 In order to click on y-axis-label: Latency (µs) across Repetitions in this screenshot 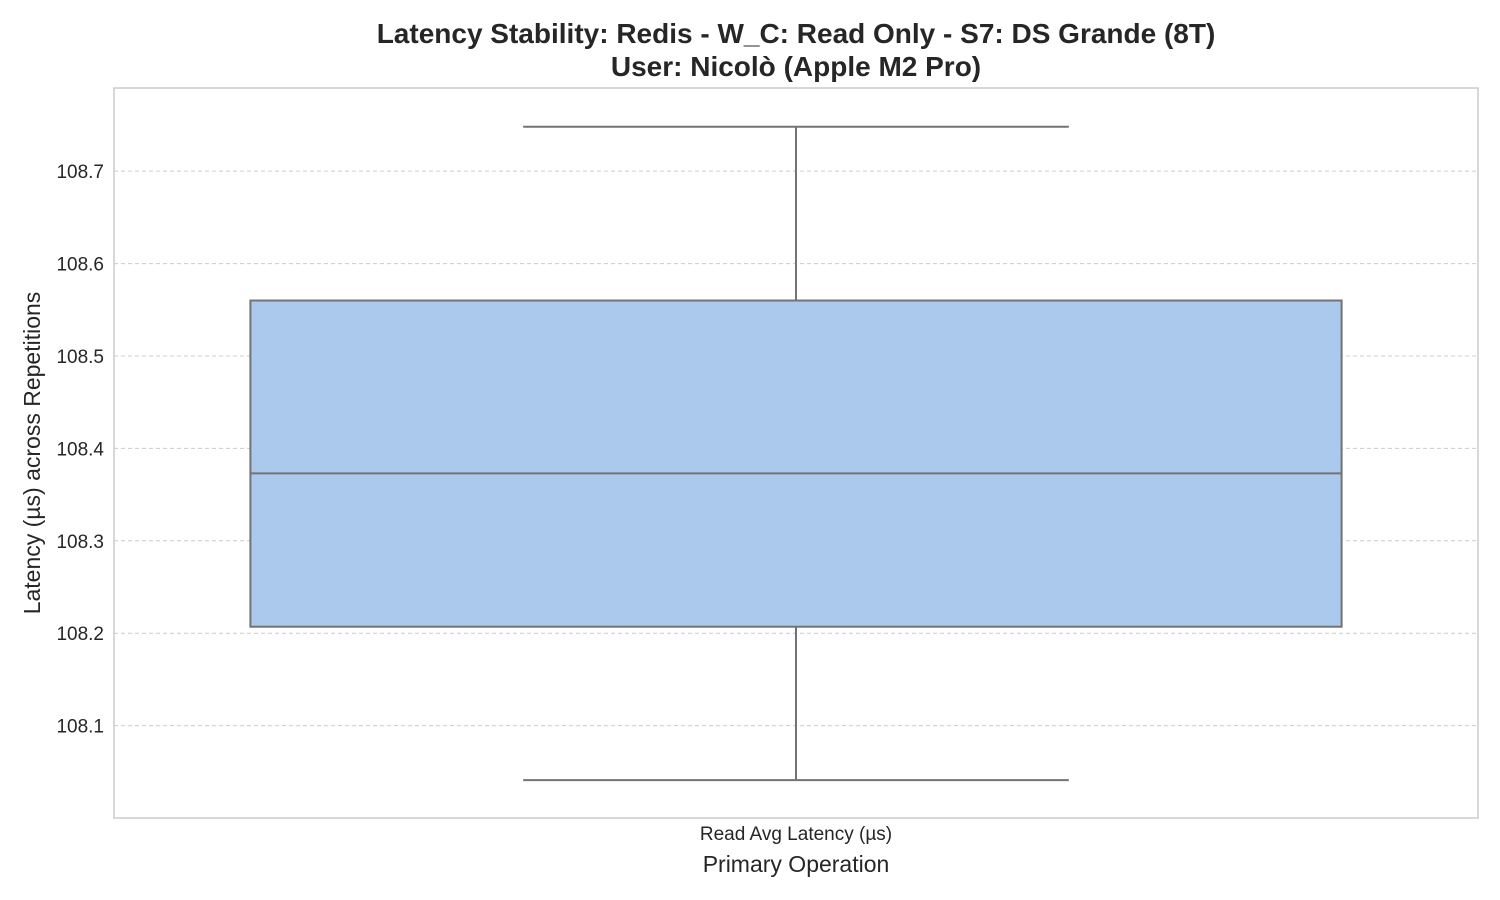, I will do `click(32, 453)`.